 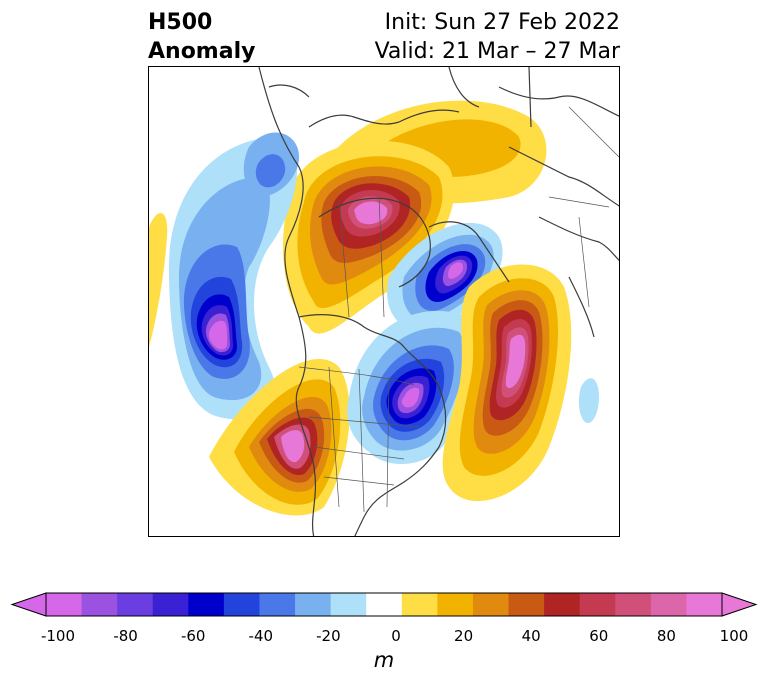 What do you see at coordinates (271, 164) in the screenshot?
I see `trough-alaska` at bounding box center [271, 164].